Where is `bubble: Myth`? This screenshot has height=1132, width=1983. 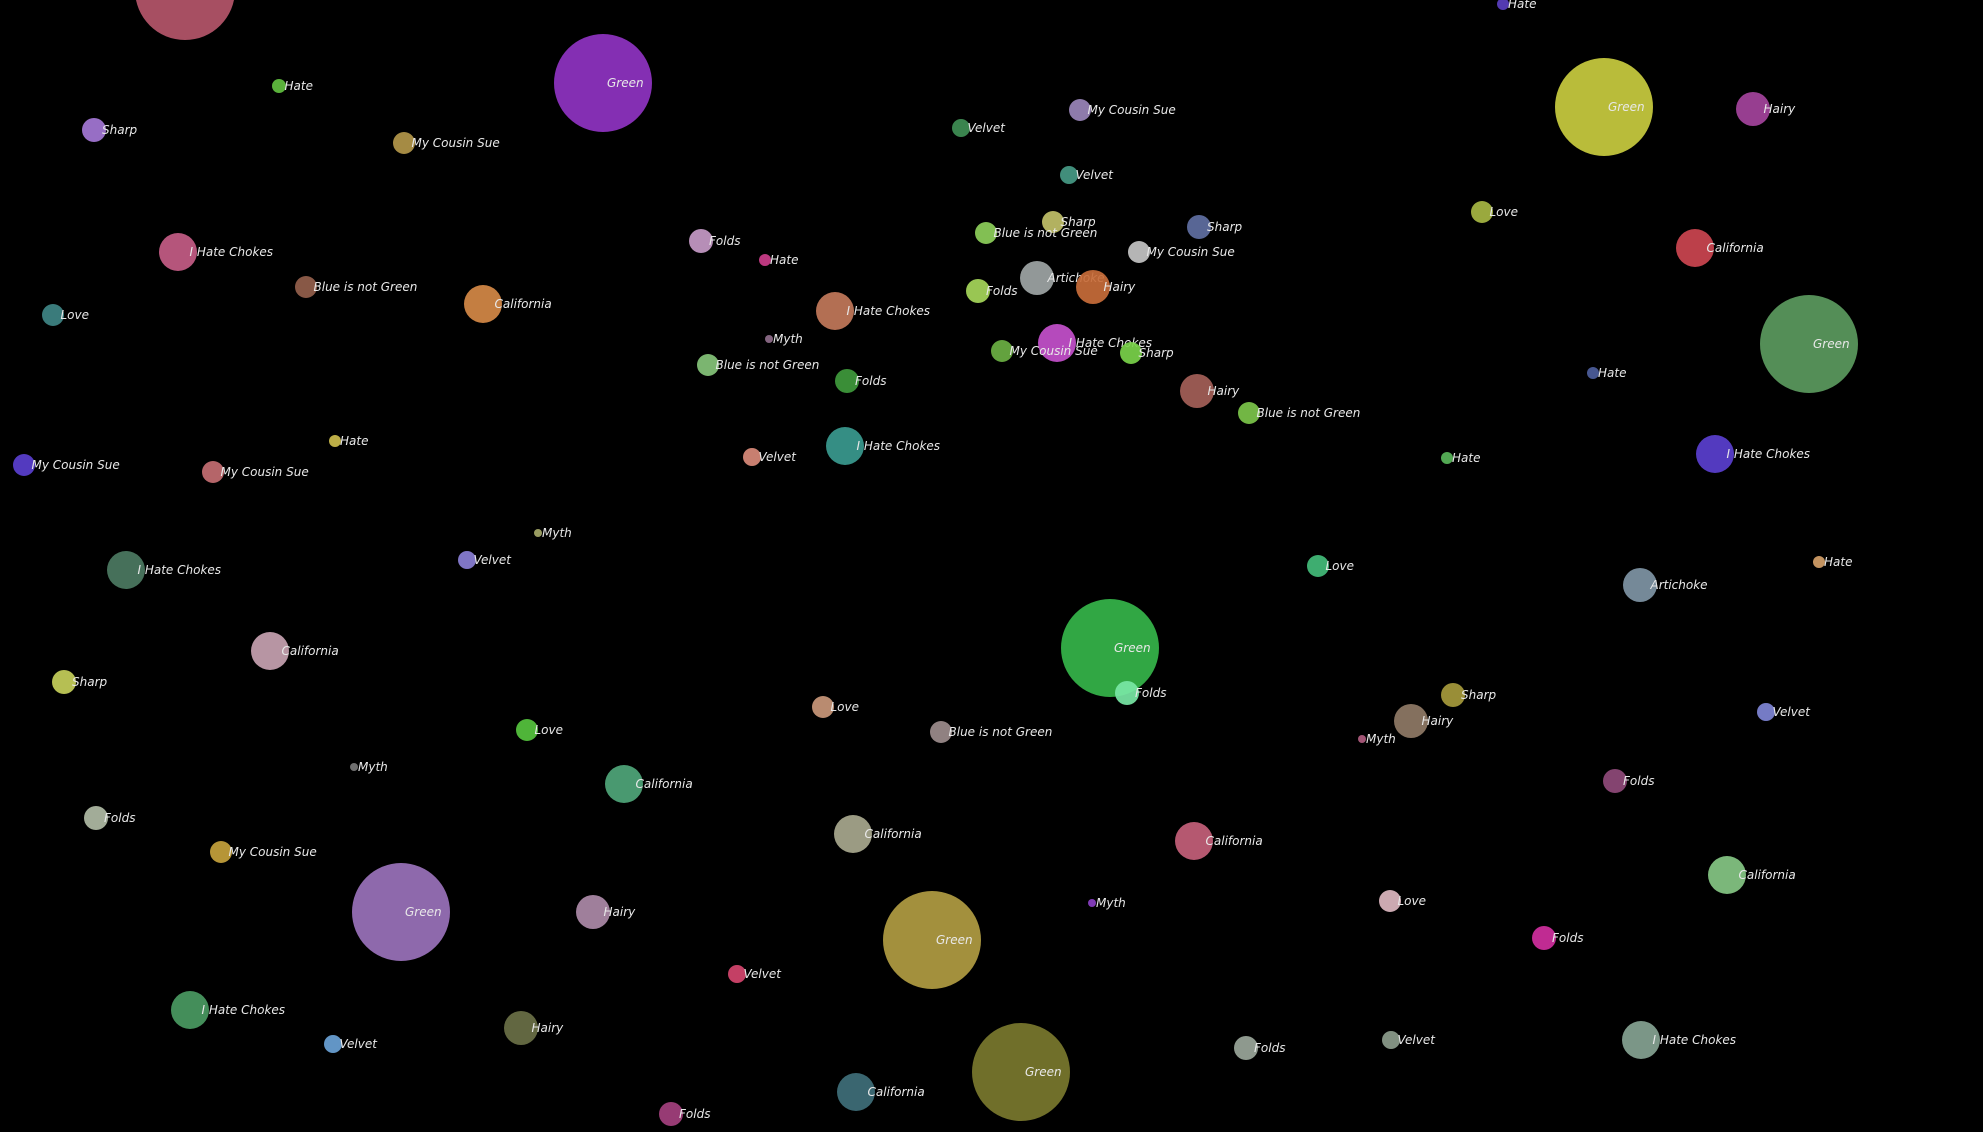 bubble: Myth is located at coordinates (784, 339).